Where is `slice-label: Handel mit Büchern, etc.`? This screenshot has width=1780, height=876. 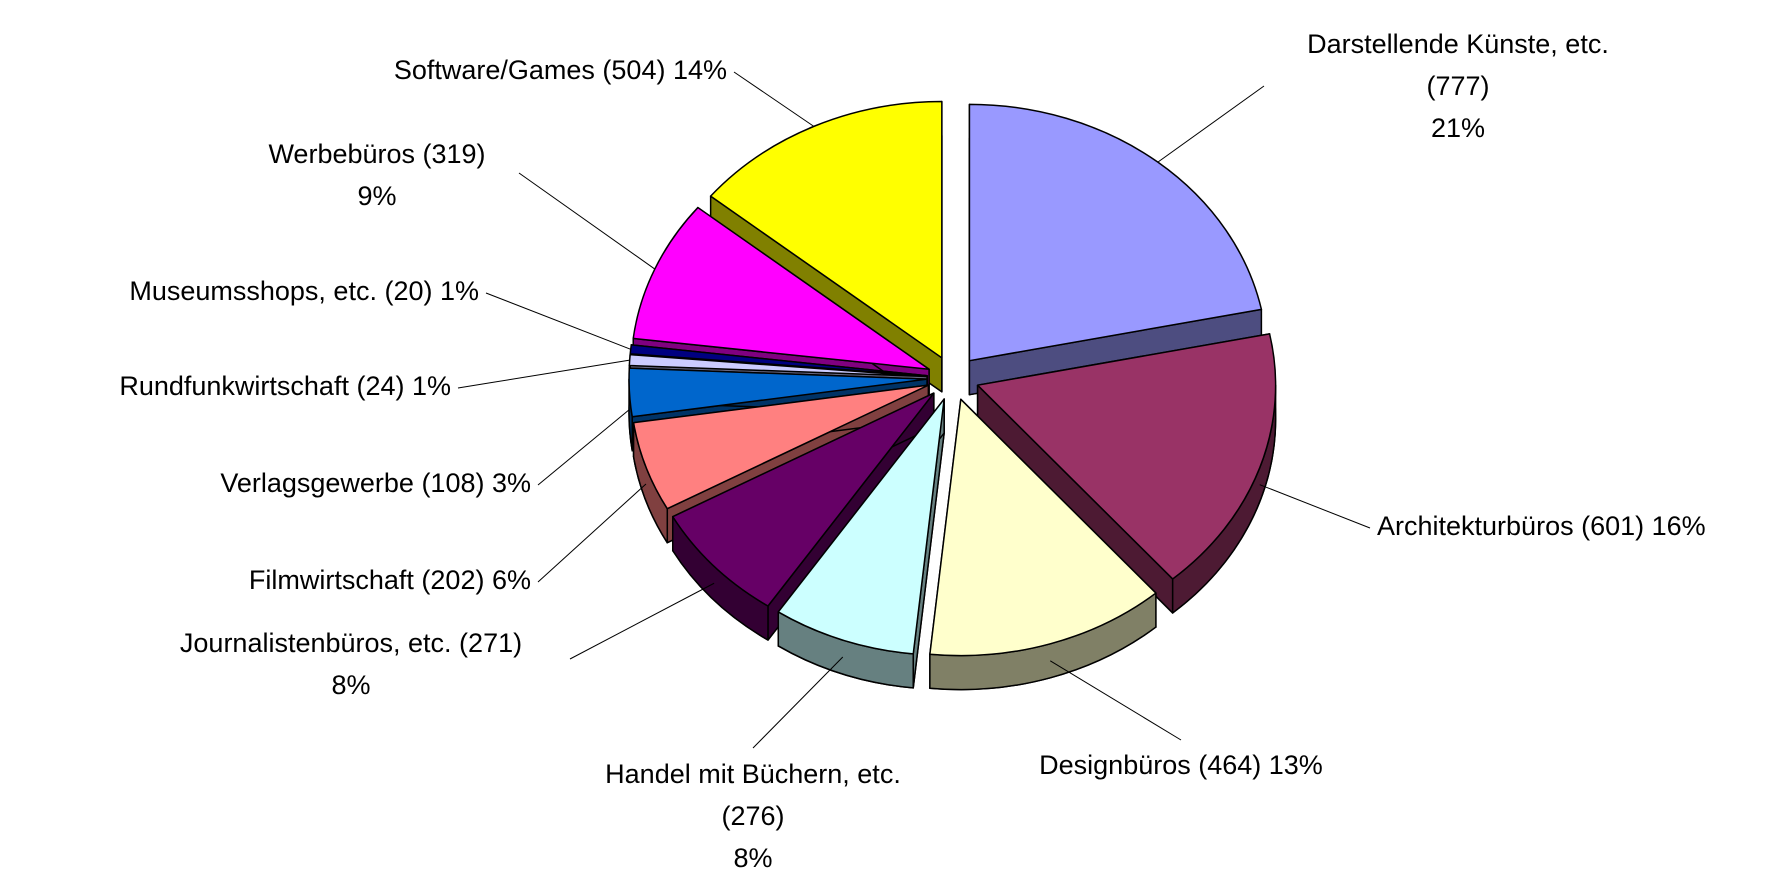 slice-label: Handel mit Büchern, etc. is located at coordinates (753, 774).